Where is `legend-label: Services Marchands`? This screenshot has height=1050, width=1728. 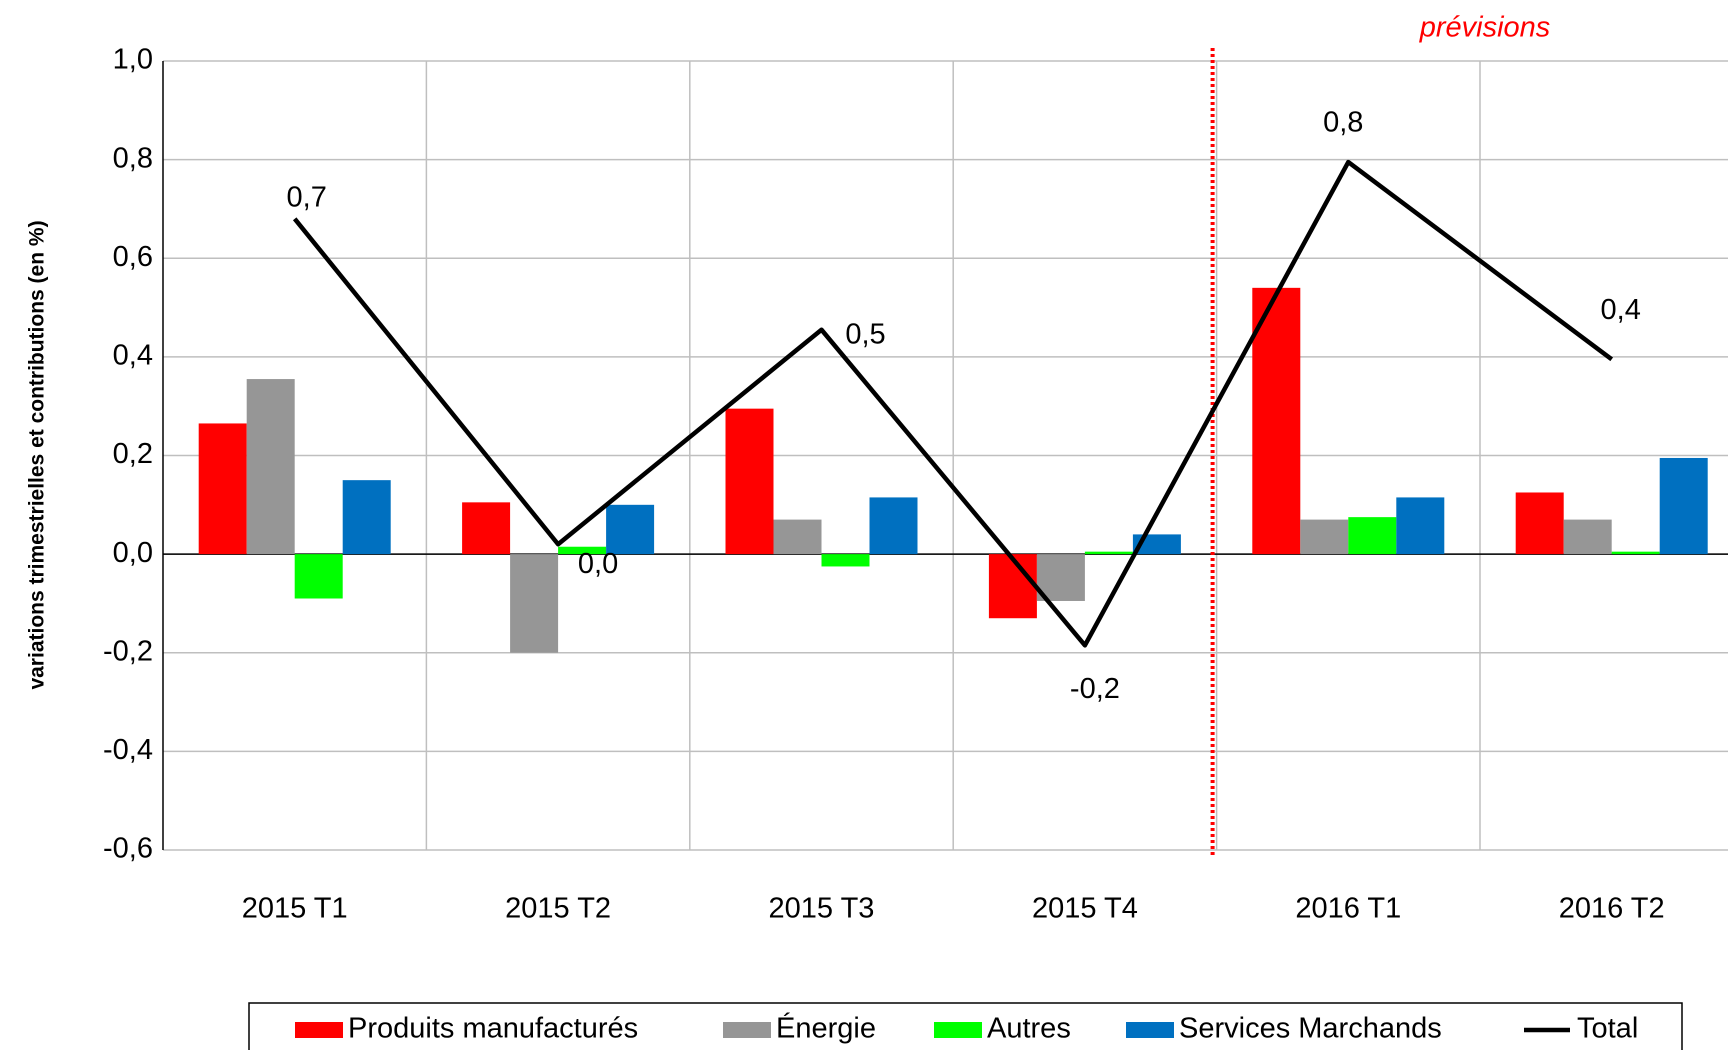
legend-label: Services Marchands is located at coordinates (1310, 1029).